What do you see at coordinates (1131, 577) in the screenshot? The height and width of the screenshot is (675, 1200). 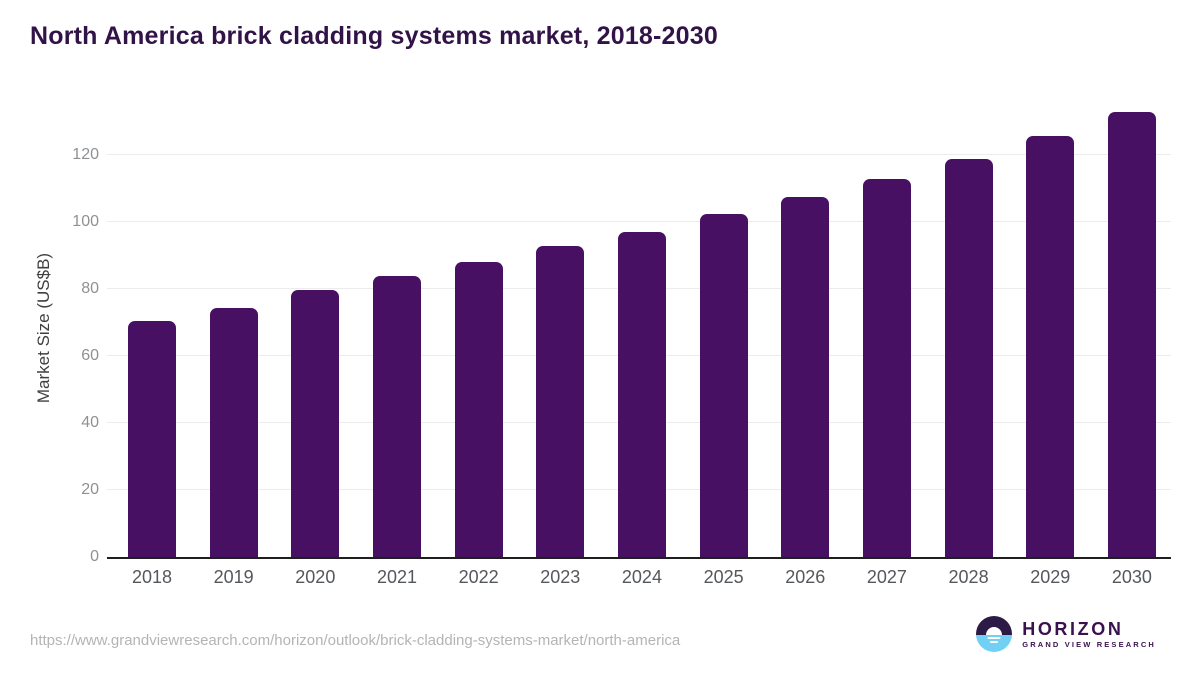 I see `x-tick-2030: 2030` at bounding box center [1131, 577].